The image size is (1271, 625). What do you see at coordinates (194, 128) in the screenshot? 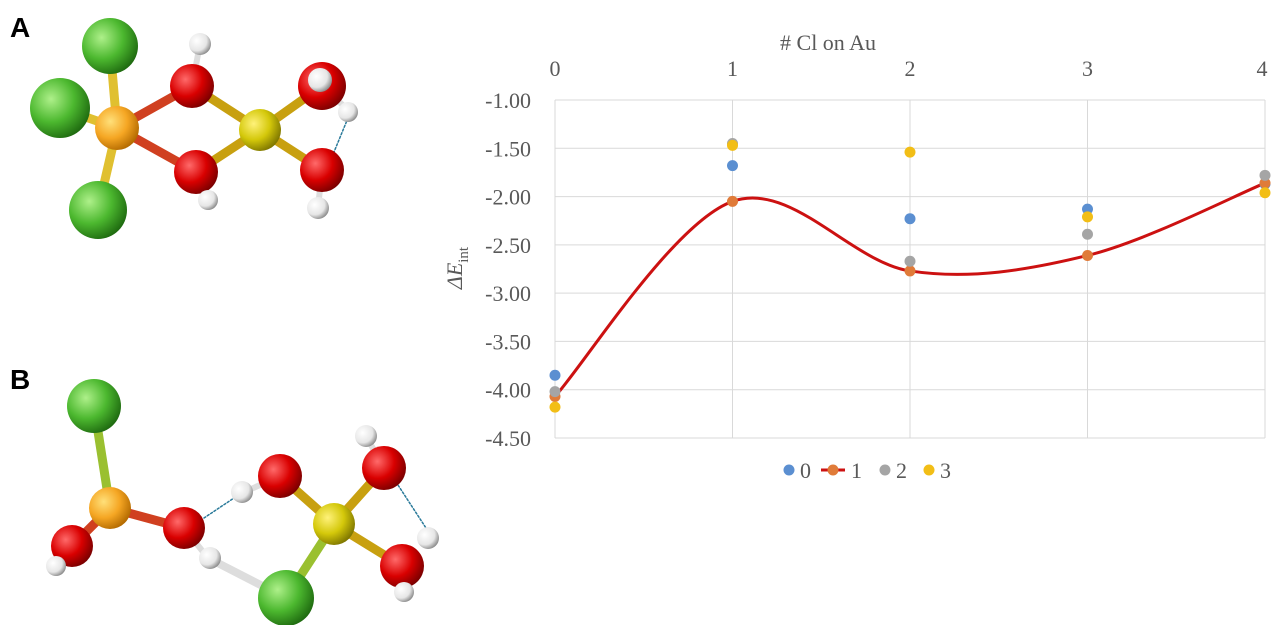
I see `molecule-a-image` at bounding box center [194, 128].